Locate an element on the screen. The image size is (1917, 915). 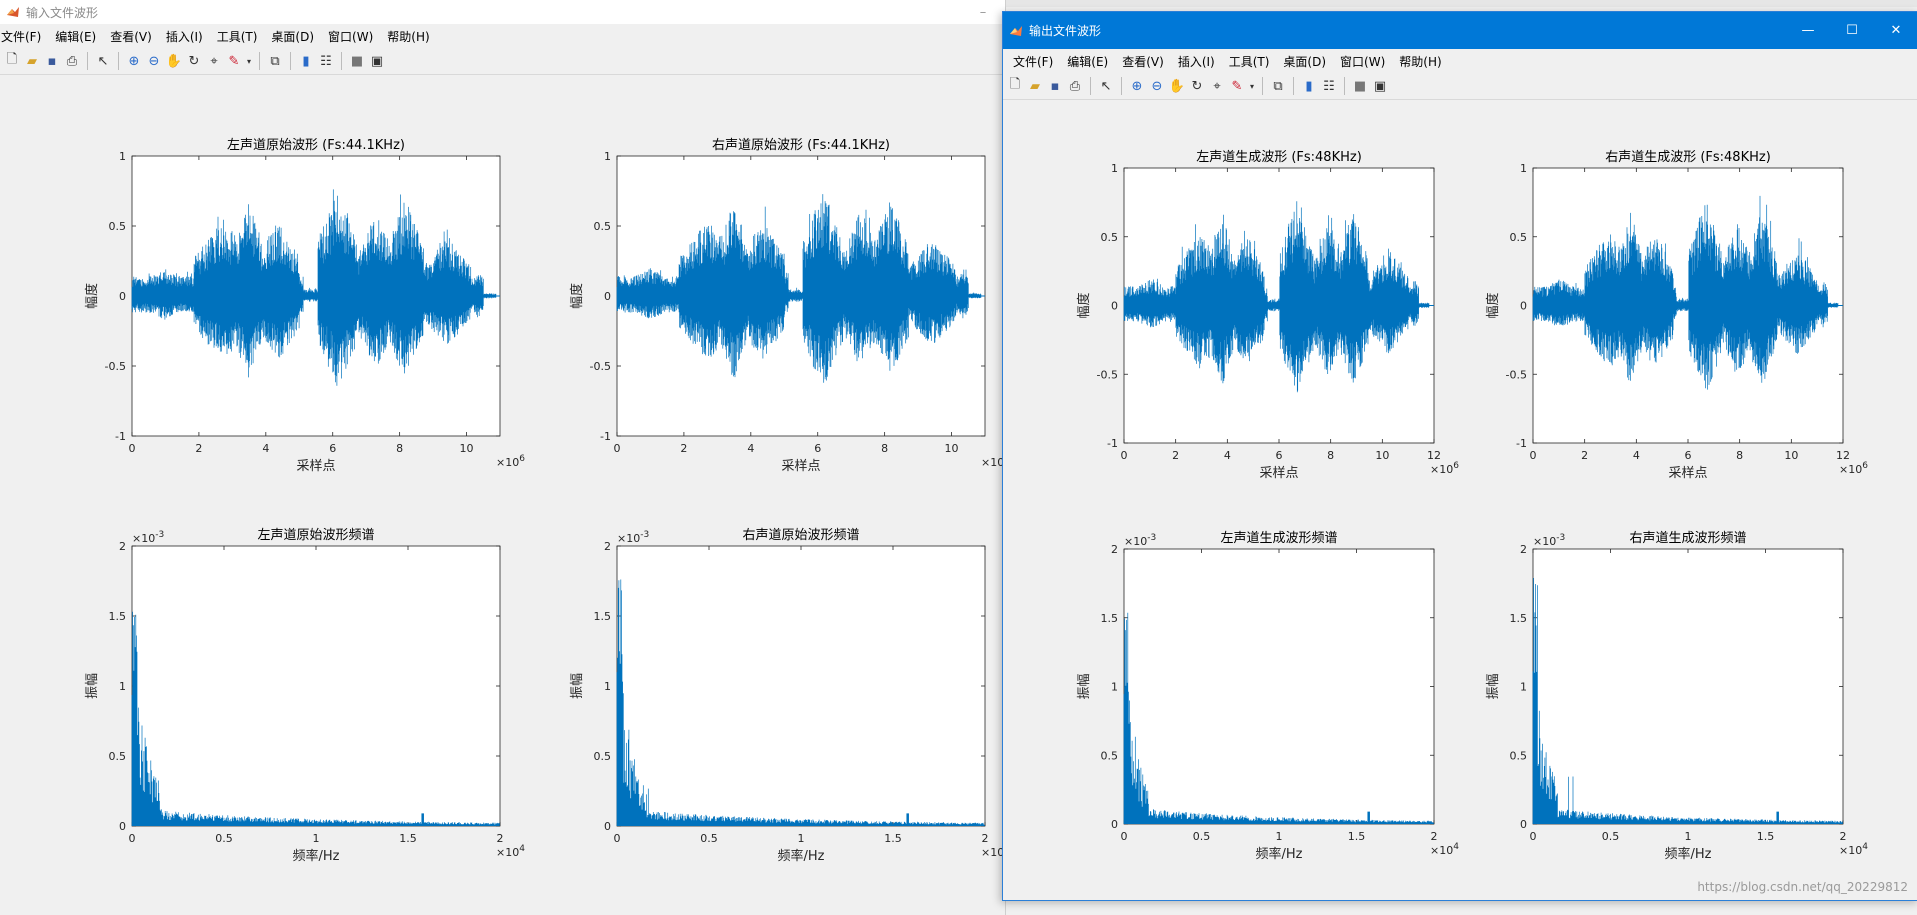
matlab-logo-icon is located at coordinates (1016, 30).